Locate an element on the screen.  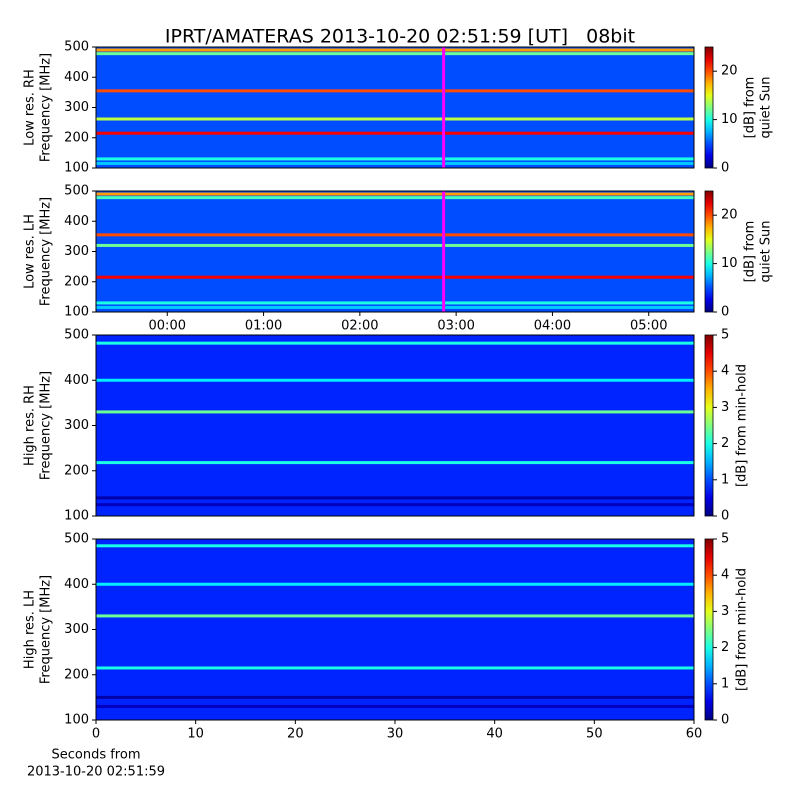
colorbar-tick-label: 20 is located at coordinates (729, 71).